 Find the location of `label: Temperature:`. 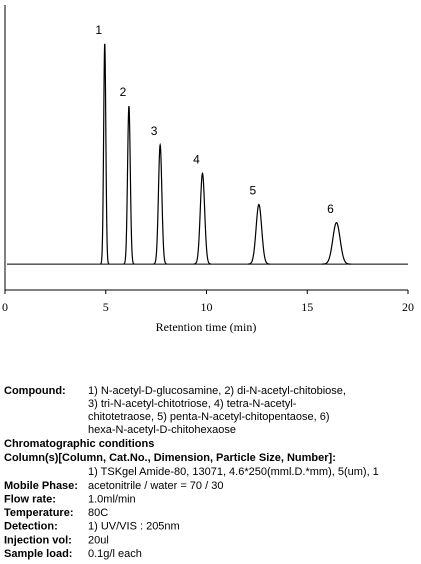

label: Temperature: is located at coordinates (38, 513).